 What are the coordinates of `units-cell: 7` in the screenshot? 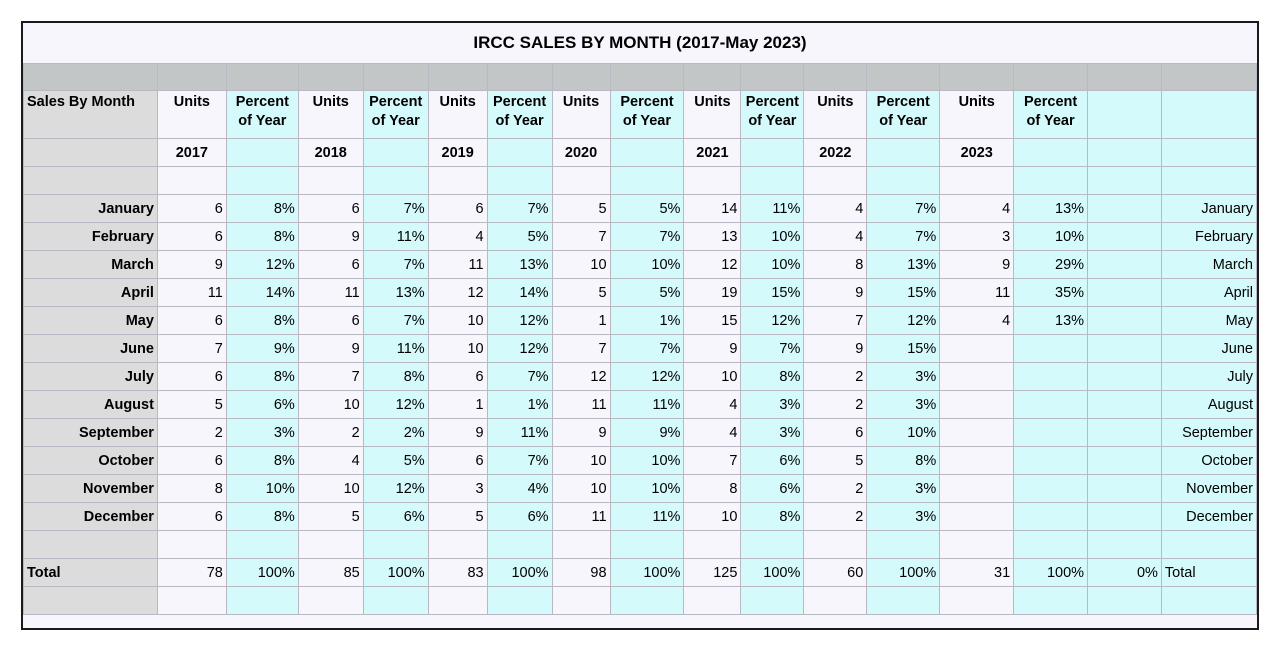 It's located at (712, 460).